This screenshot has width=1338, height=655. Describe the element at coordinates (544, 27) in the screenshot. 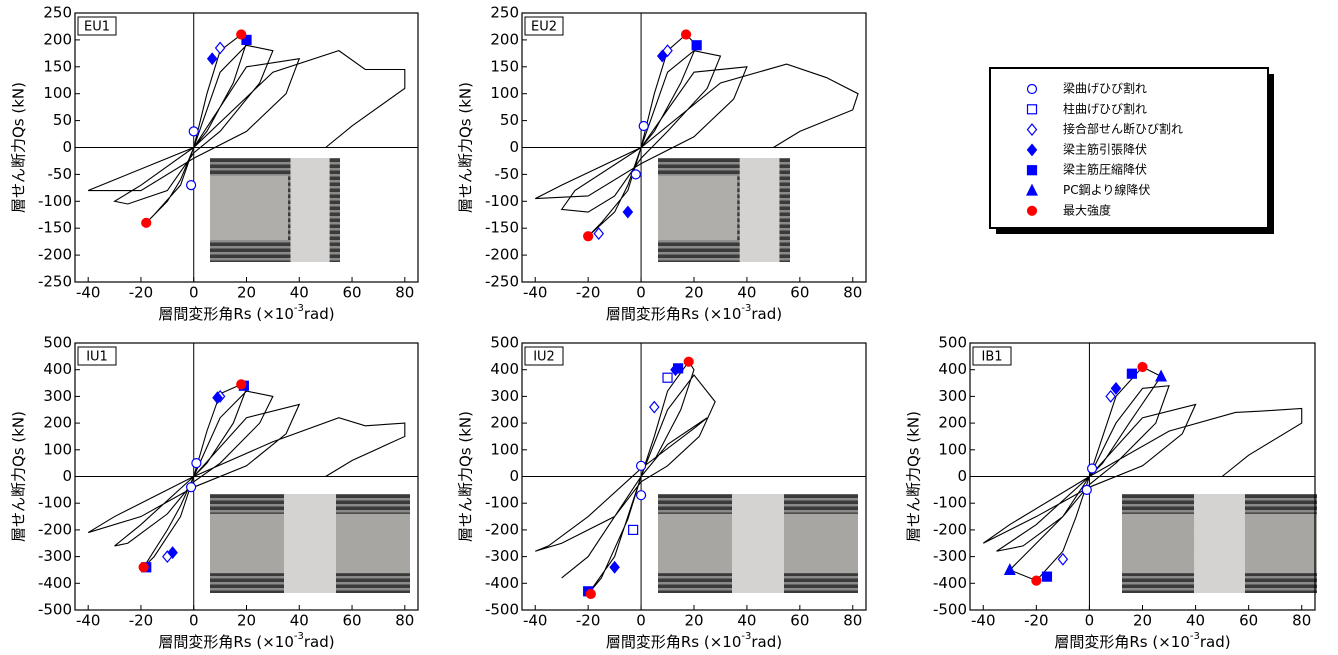

I see `chart-title: EU2` at that location.